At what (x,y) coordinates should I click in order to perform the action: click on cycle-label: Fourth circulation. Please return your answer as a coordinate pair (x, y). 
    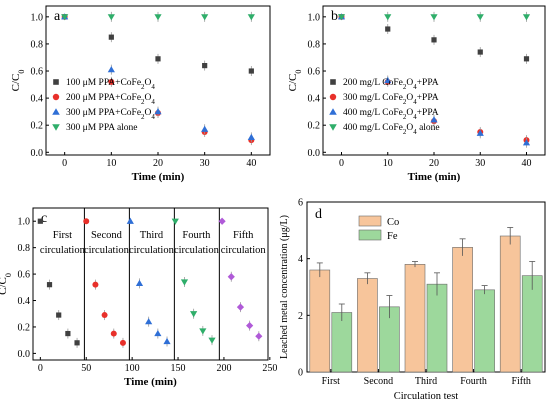
    Looking at the image, I should click on (197, 243).